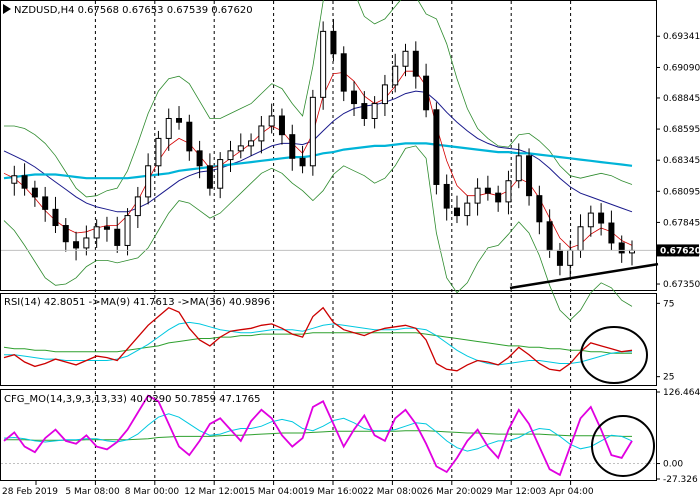 The width and height of the screenshot is (700, 504). I want to click on oscillator-slow-line, so click(318, 435).